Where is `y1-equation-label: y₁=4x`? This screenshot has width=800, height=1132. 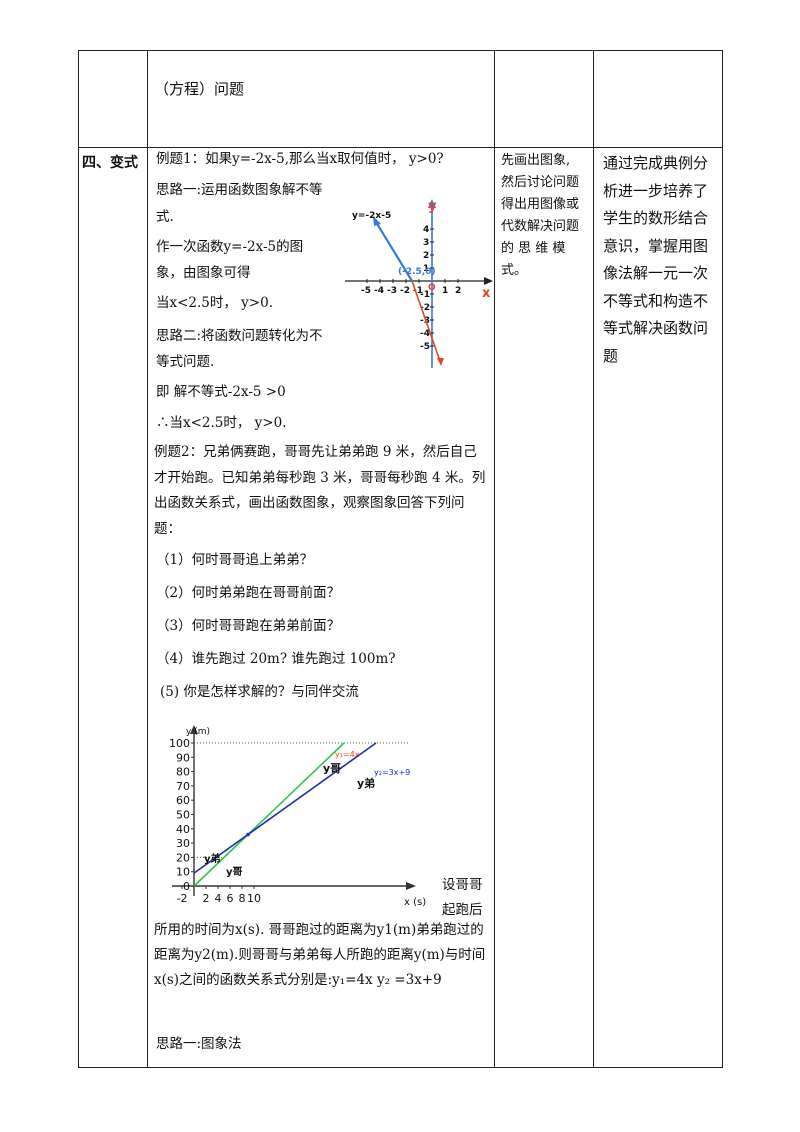 y1-equation-label: y₁=4x is located at coordinates (347, 754).